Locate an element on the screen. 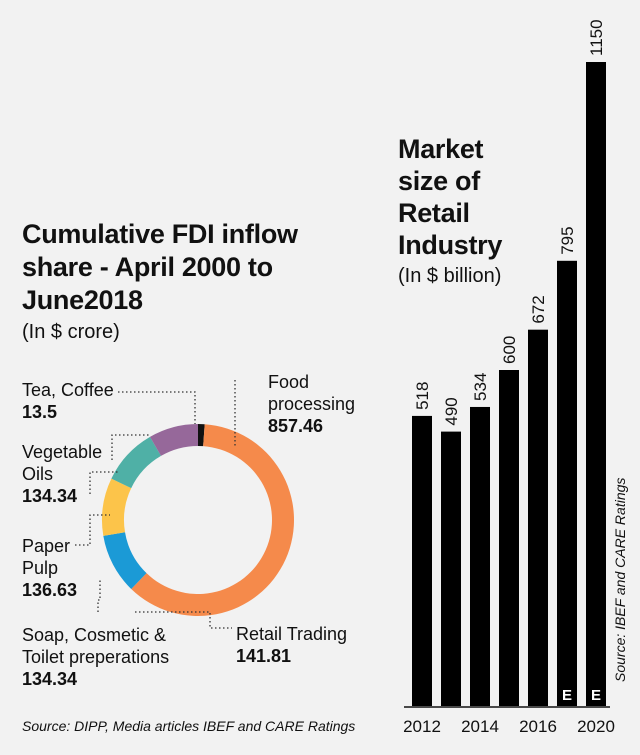  slice-label: Food processing is located at coordinates (312, 393).